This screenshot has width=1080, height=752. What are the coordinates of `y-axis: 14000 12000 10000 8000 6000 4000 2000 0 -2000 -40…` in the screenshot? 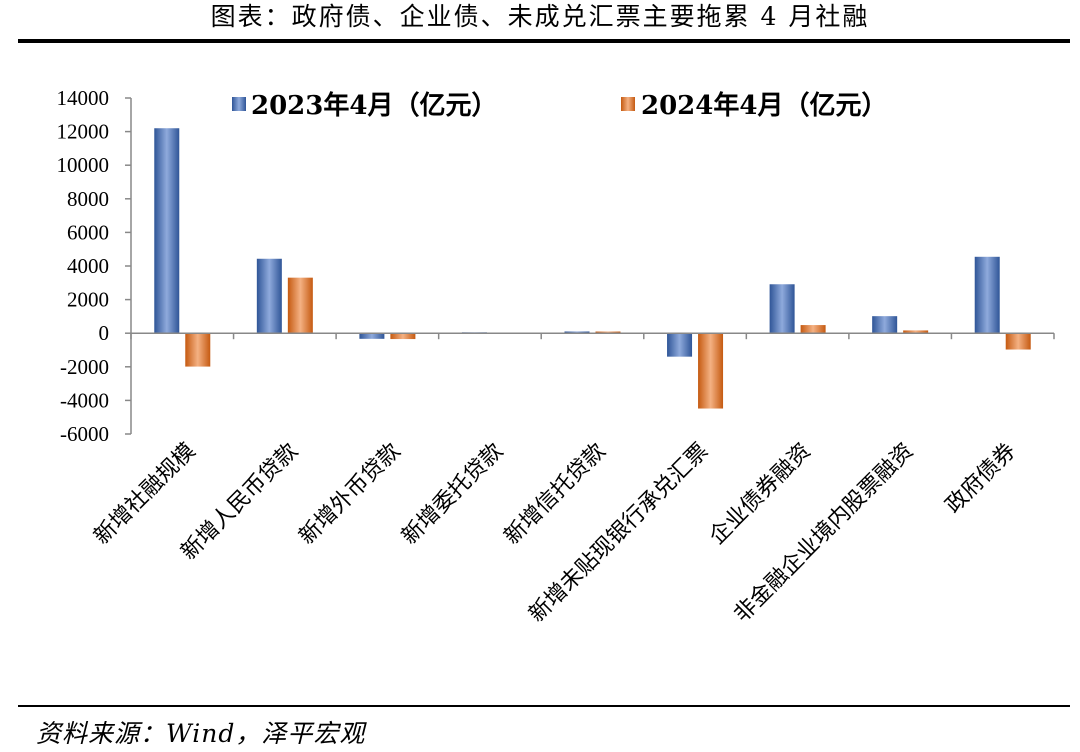 It's located at (94, 266).